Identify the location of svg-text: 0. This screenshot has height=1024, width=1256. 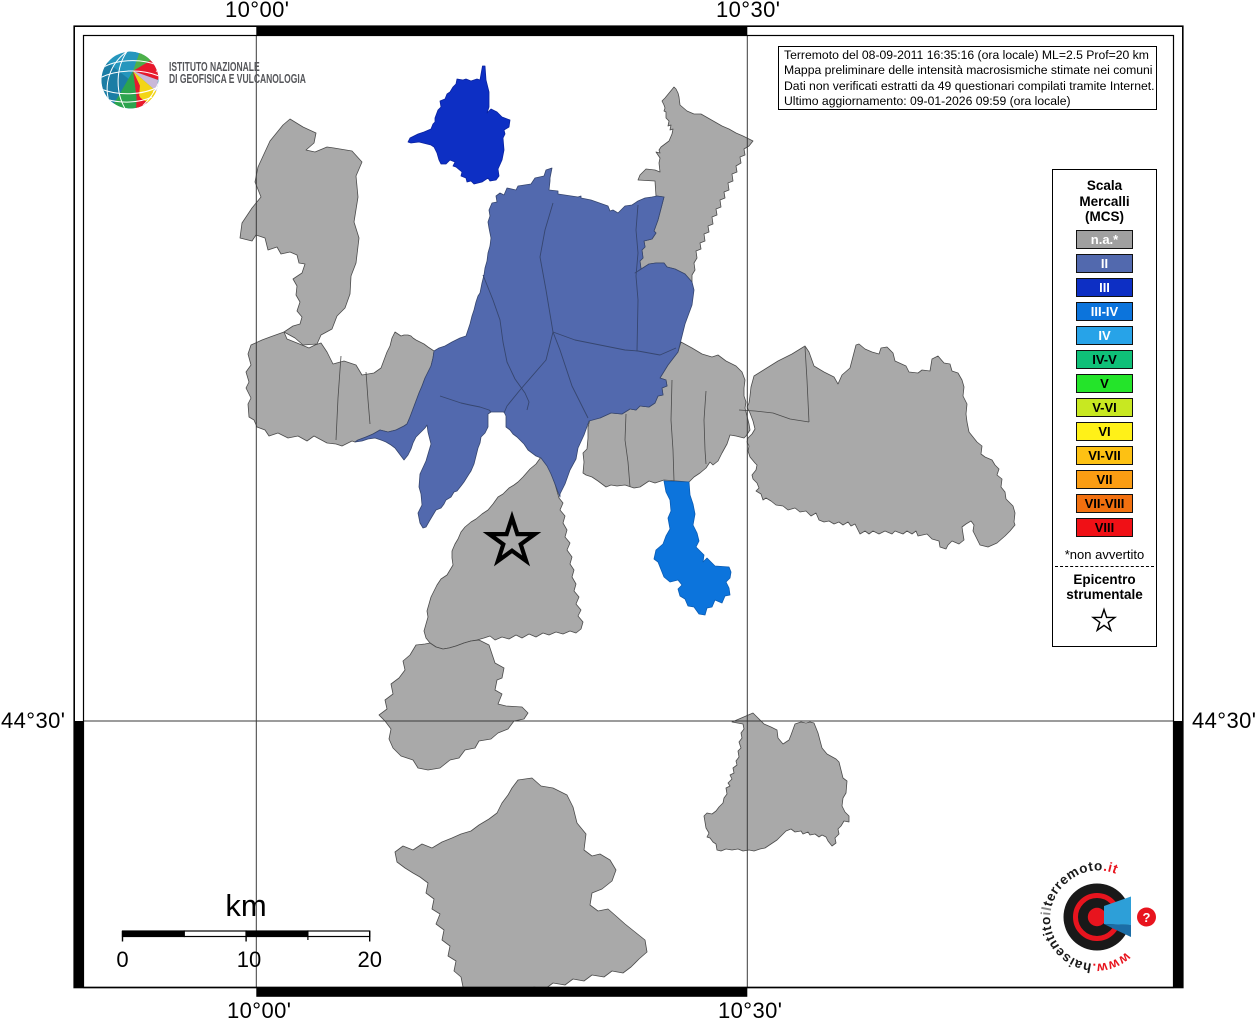
(122, 959).